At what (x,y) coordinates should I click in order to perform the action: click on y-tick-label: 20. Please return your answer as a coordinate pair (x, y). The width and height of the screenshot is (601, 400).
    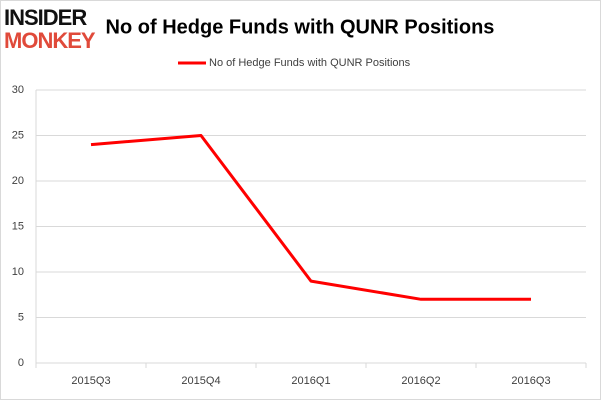
    Looking at the image, I should click on (18, 181).